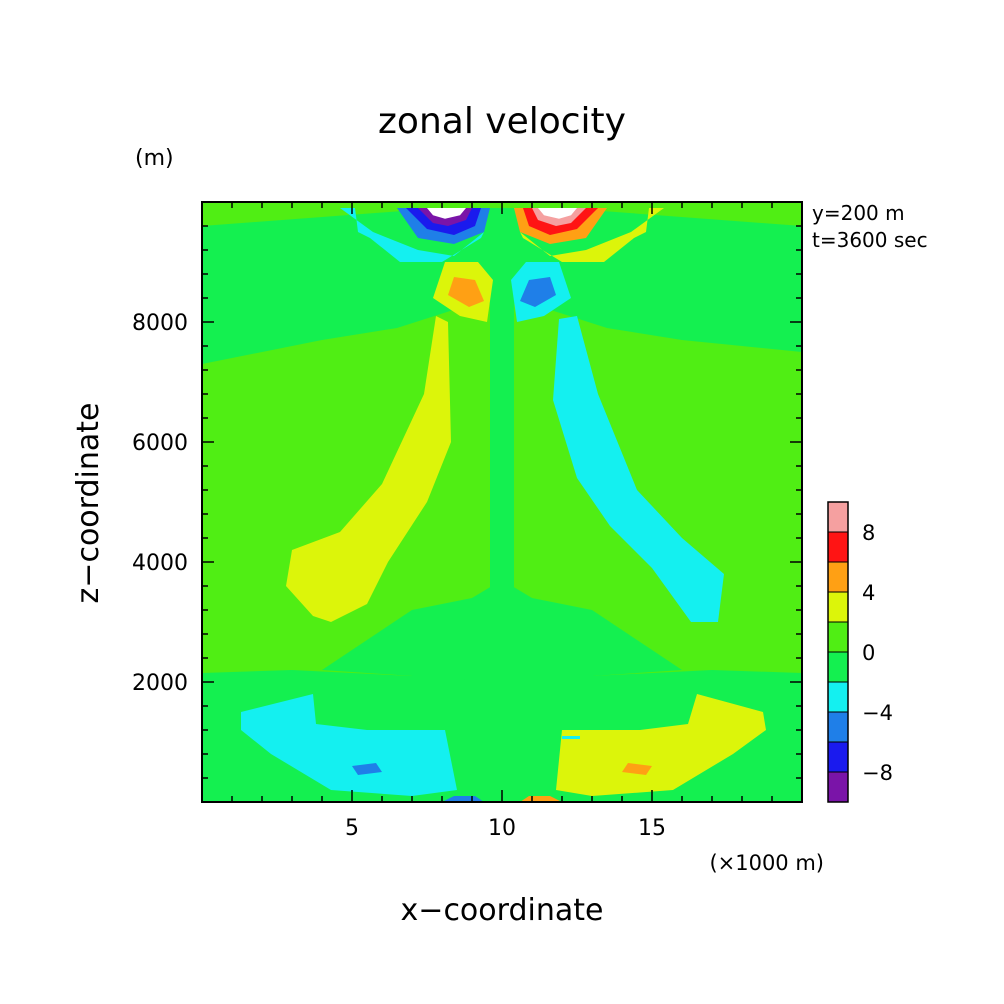  Describe the element at coordinates (860, 652) in the screenshot. I see `colorbar: −8 −4 0 4 8` at that location.